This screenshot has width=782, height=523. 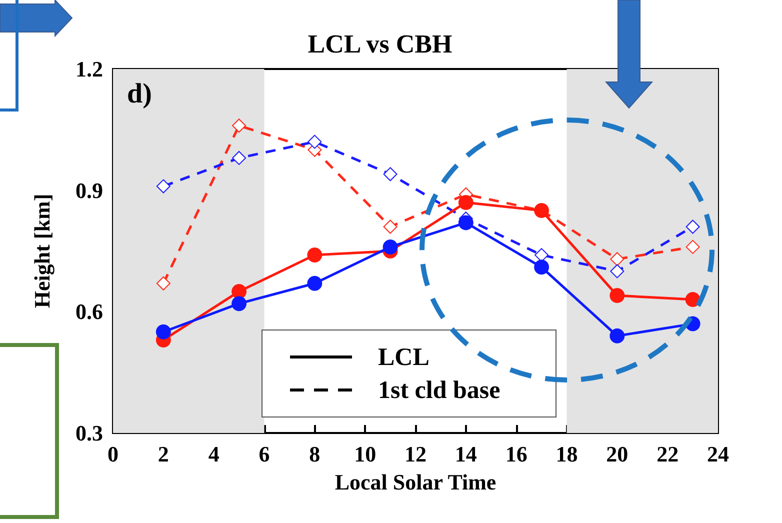 I want to click on x-tick-label: 14, so click(x=465, y=454).